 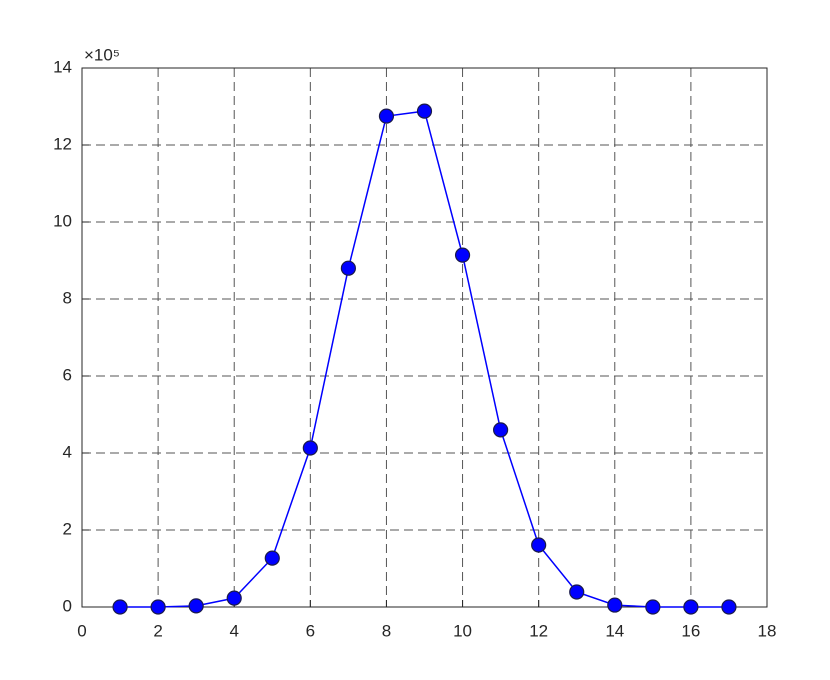 What do you see at coordinates (538, 630) in the screenshot?
I see `x-tick-label: 12` at bounding box center [538, 630].